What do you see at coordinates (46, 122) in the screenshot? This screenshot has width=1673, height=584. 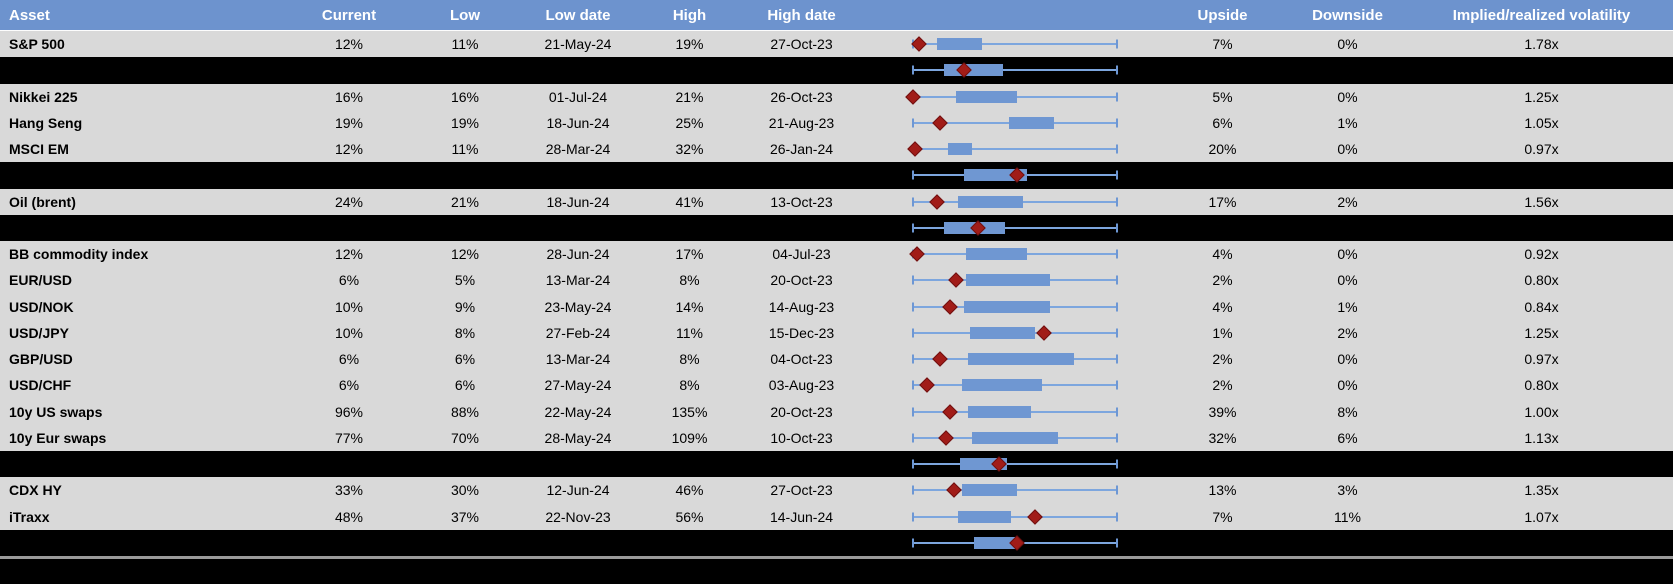 I see `cell-asset: Hang Seng` at bounding box center [46, 122].